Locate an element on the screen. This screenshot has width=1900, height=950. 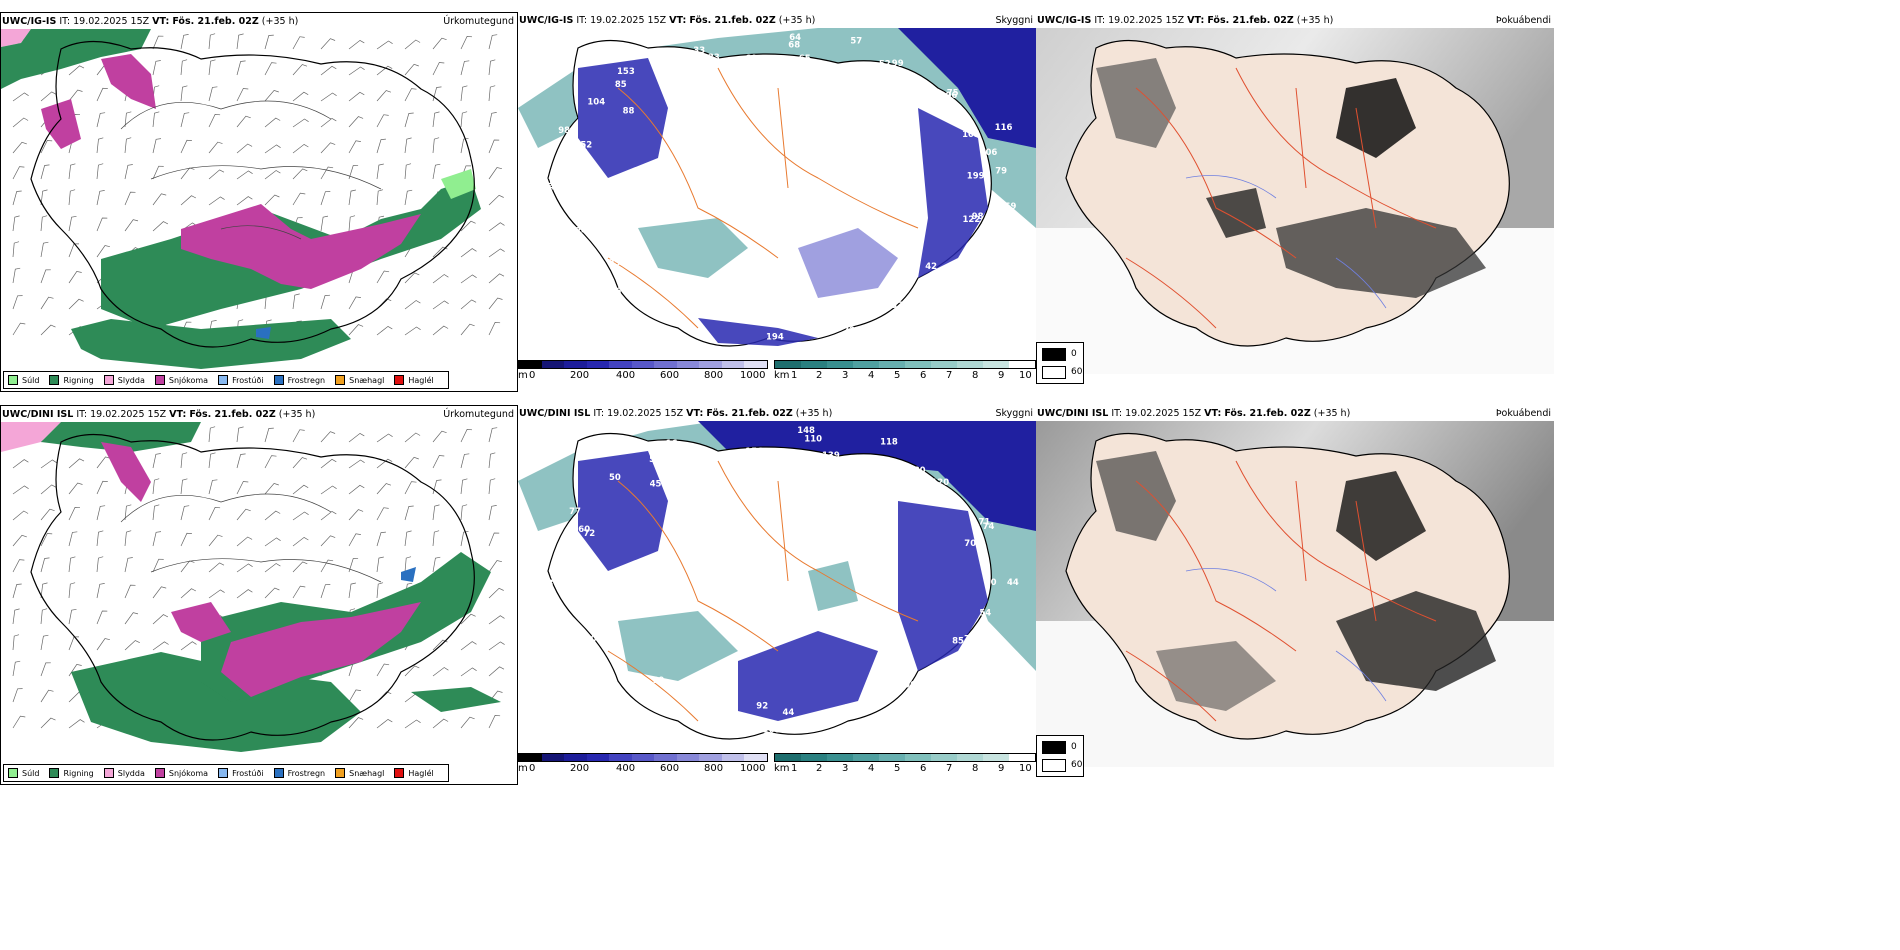
ceiling-colorbar-strip is located at coordinates (643, 364).